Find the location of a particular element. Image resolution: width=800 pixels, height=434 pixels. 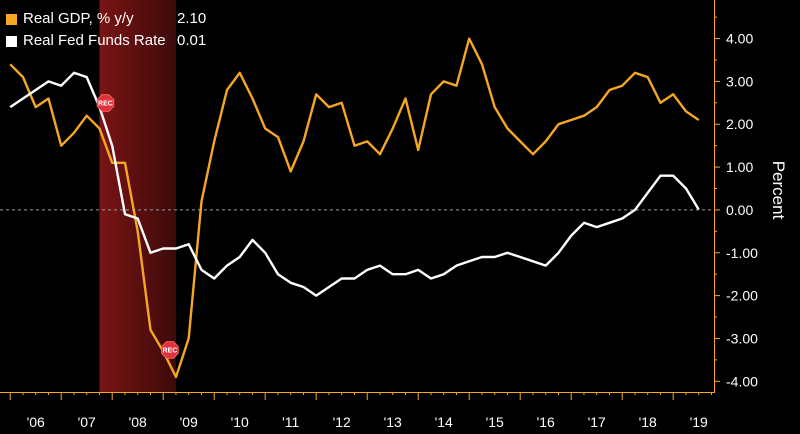

recession-markers-group: REC REC is located at coordinates (137, 226).